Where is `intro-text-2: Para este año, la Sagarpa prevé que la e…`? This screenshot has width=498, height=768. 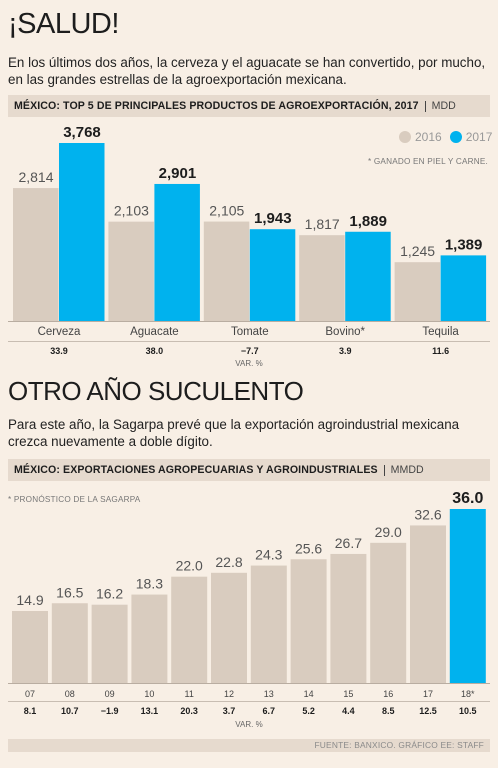
intro-text-2: Para este año, la Sagarpa prevé que la e… is located at coordinates (234, 433).